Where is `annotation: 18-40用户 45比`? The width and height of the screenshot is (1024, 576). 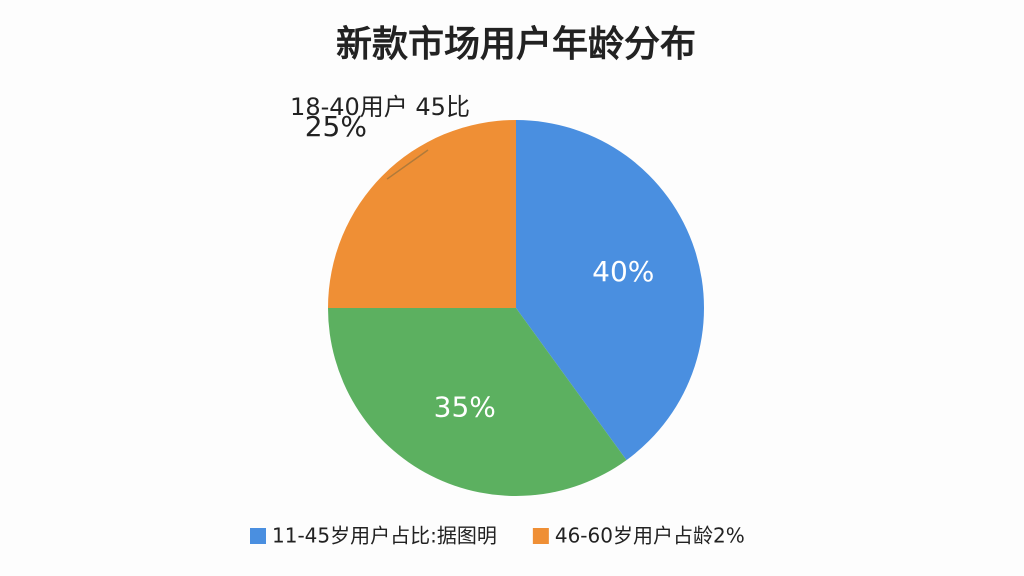 annotation: 18-40用户 45比 is located at coordinates (380, 107).